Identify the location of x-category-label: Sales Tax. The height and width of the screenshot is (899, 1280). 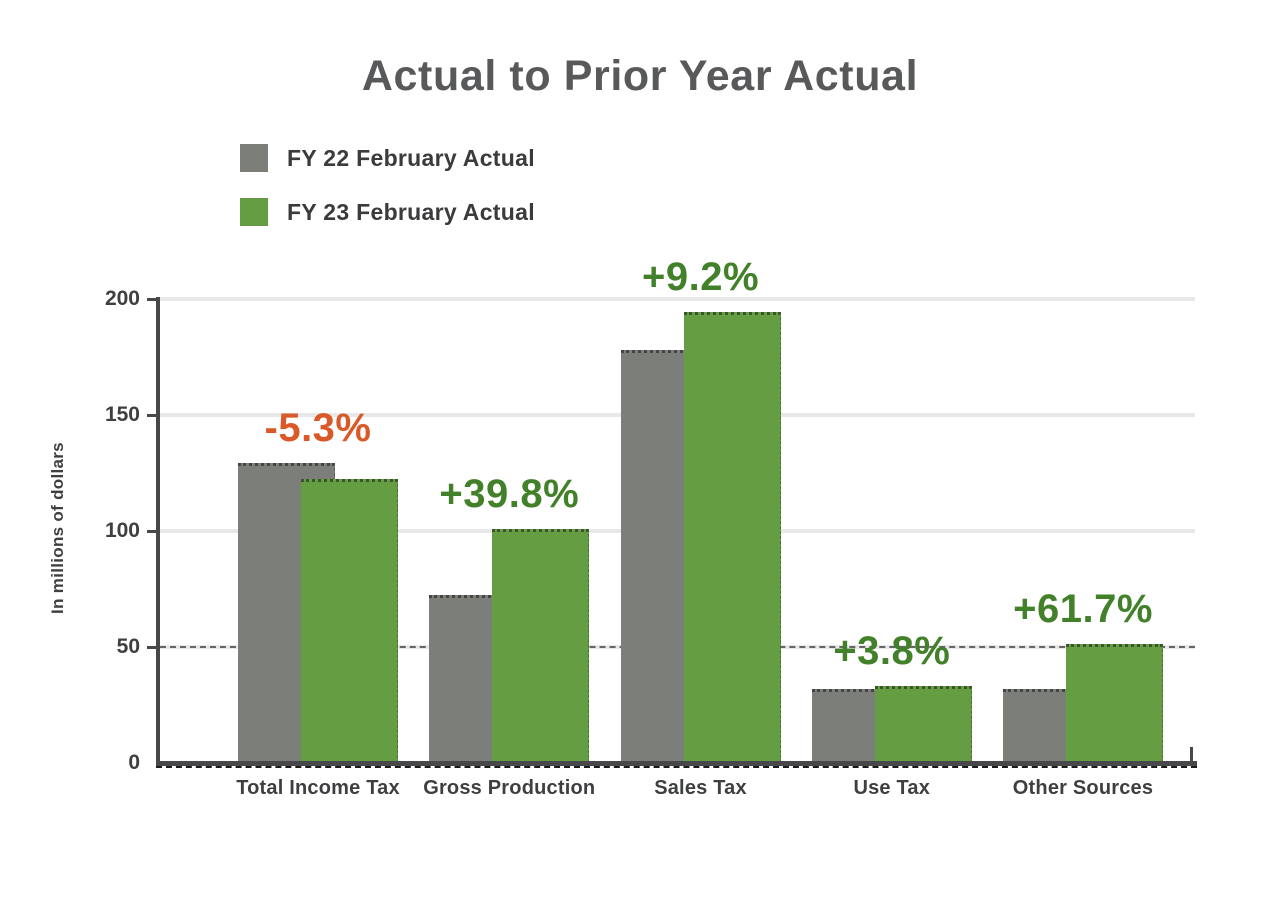
(700, 788).